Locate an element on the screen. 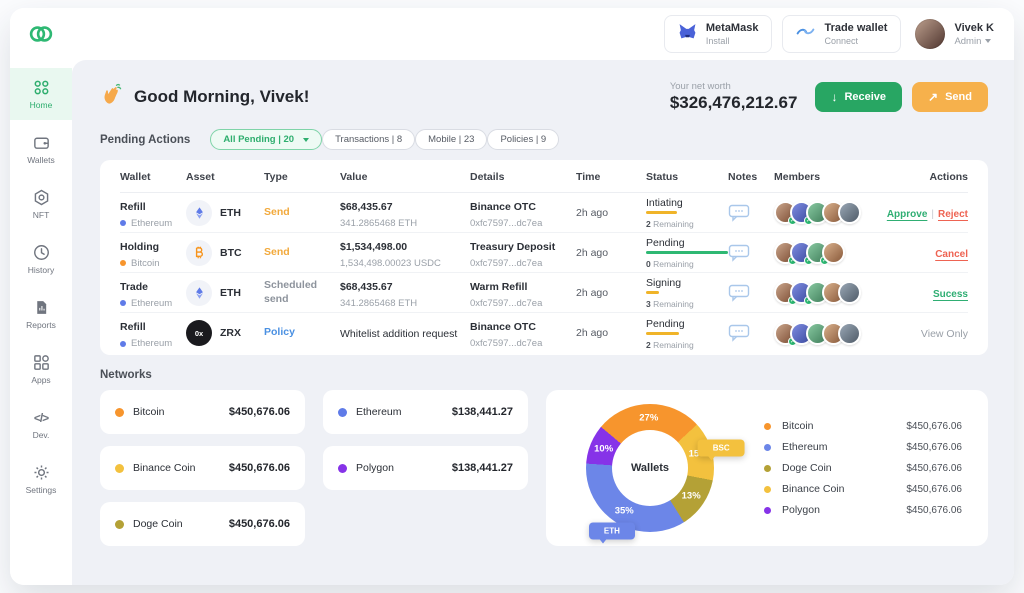 This screenshot has width=1024, height=593. legend-item-ethereum: Ethereum $450,676.06 is located at coordinates (863, 447).